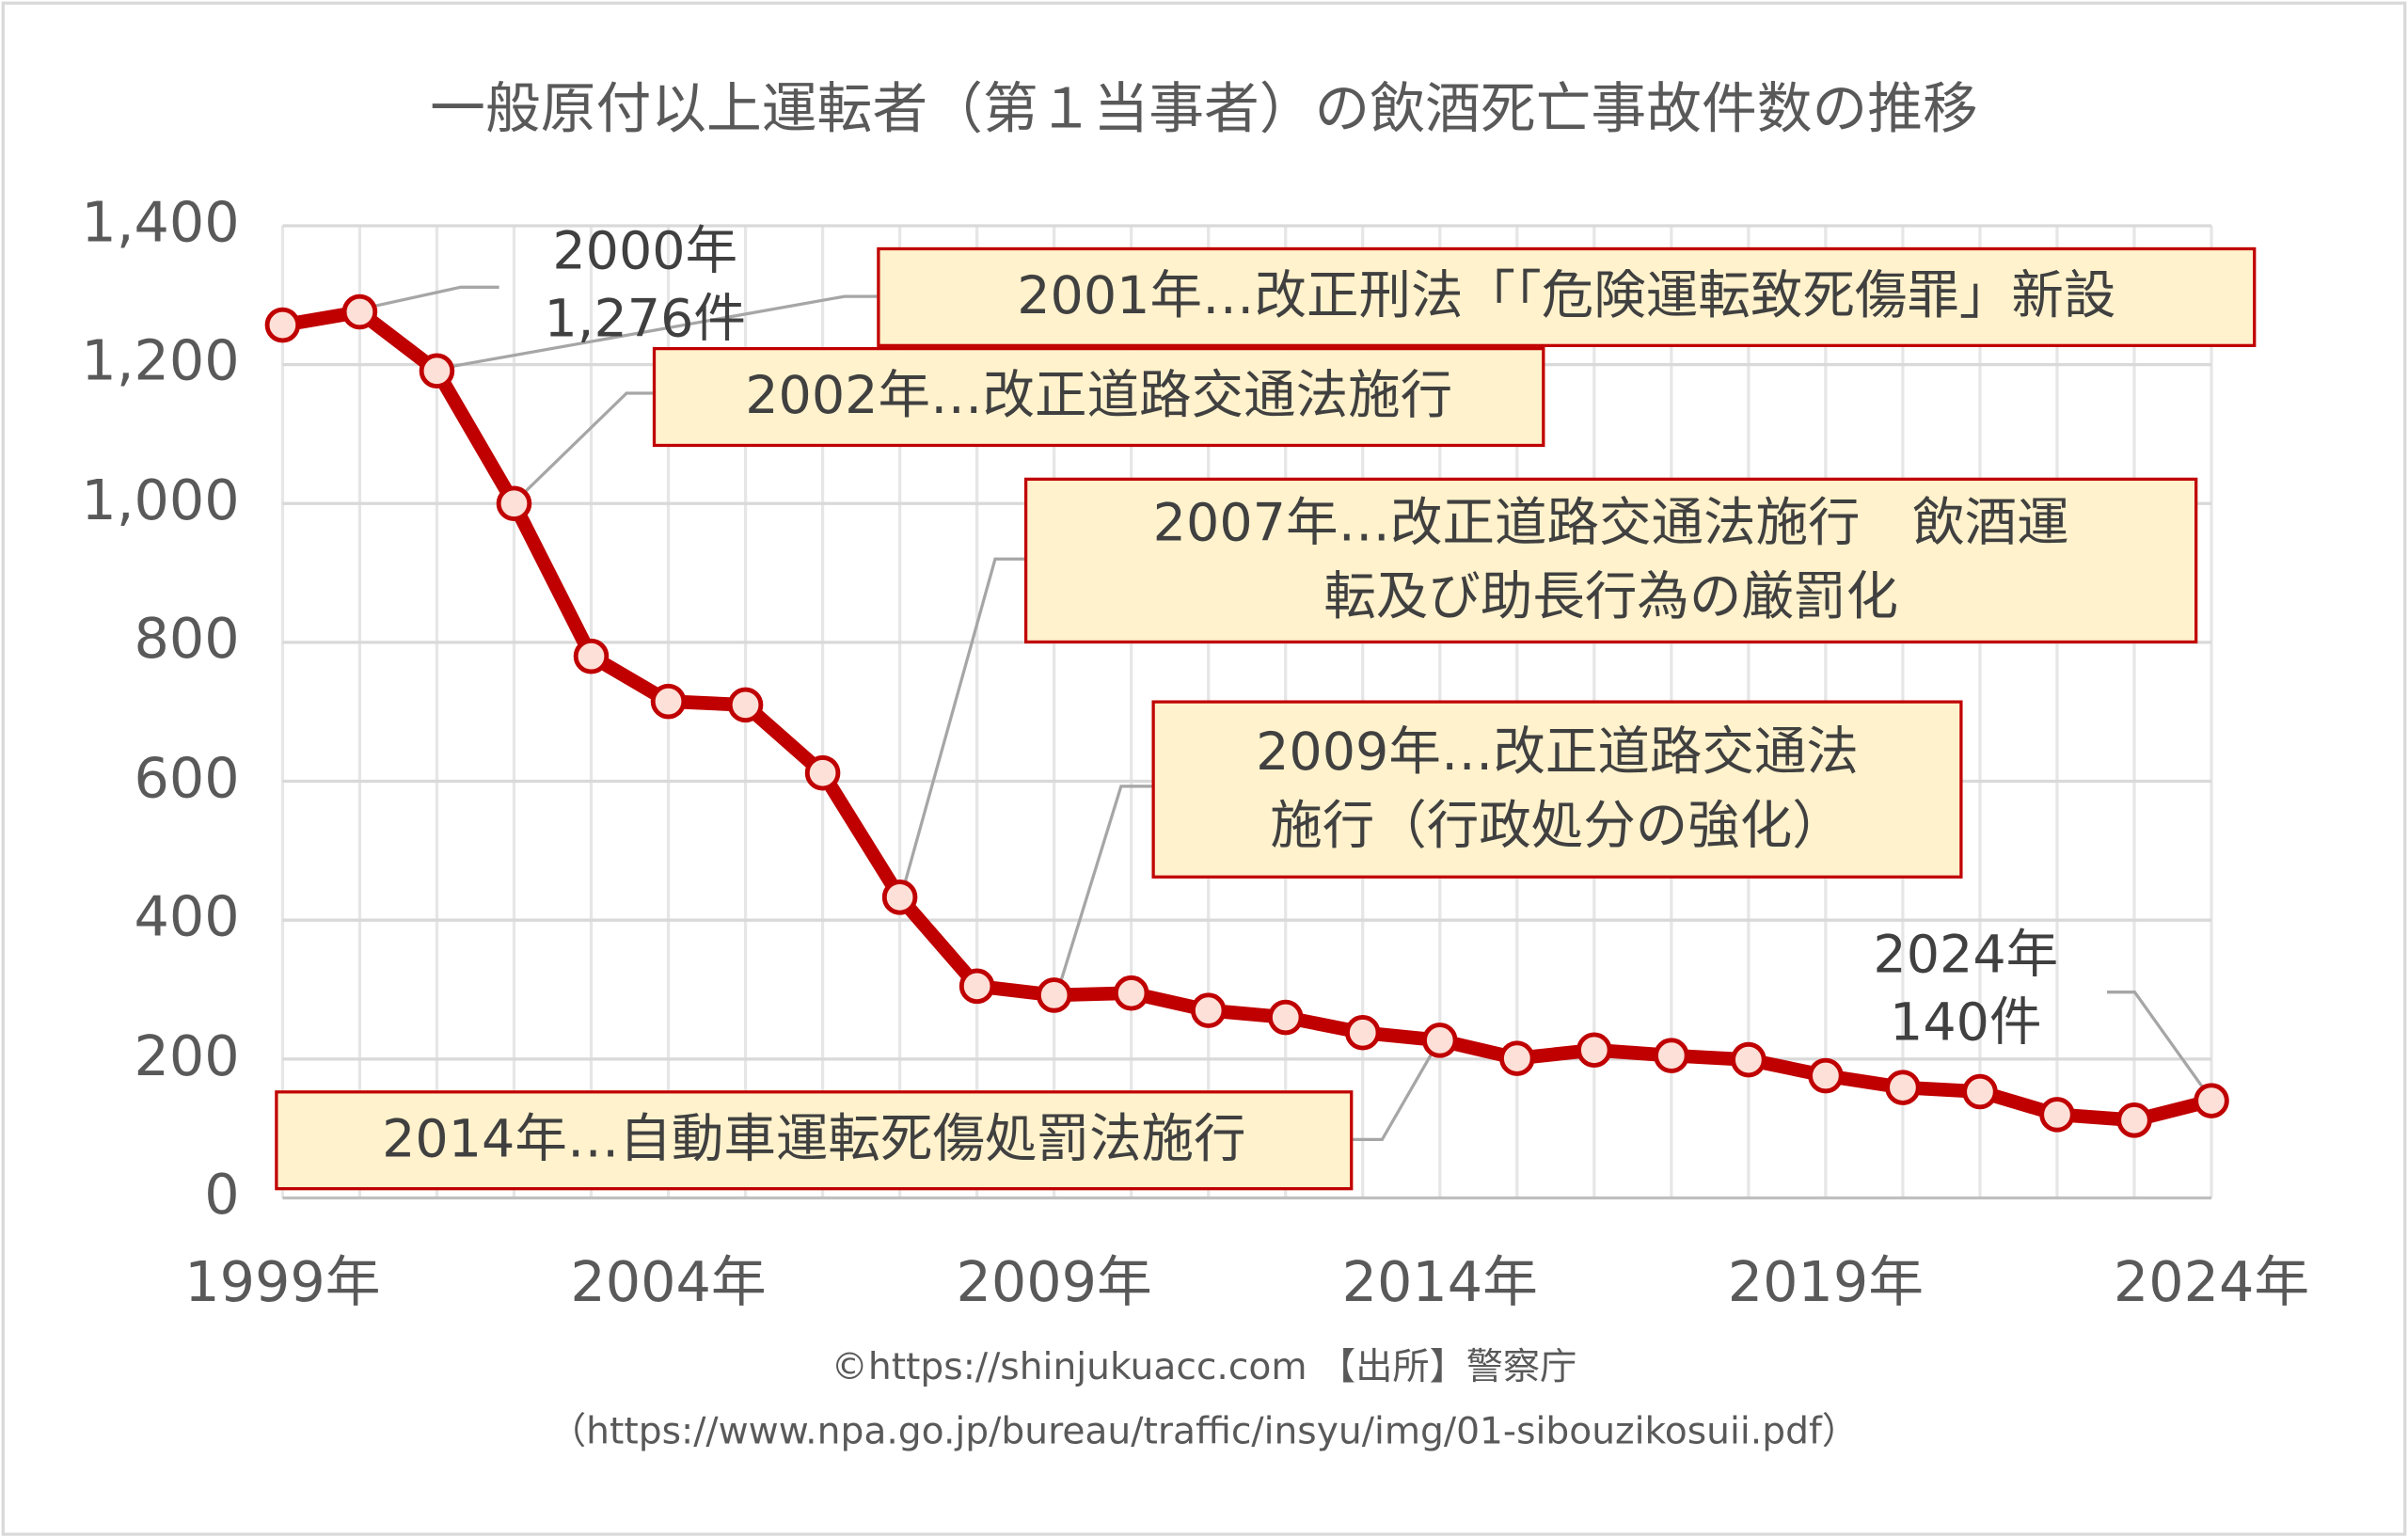  I want to click on annotation-2007-line2: 転及び助長行為の厳罰化, so click(1611, 597).